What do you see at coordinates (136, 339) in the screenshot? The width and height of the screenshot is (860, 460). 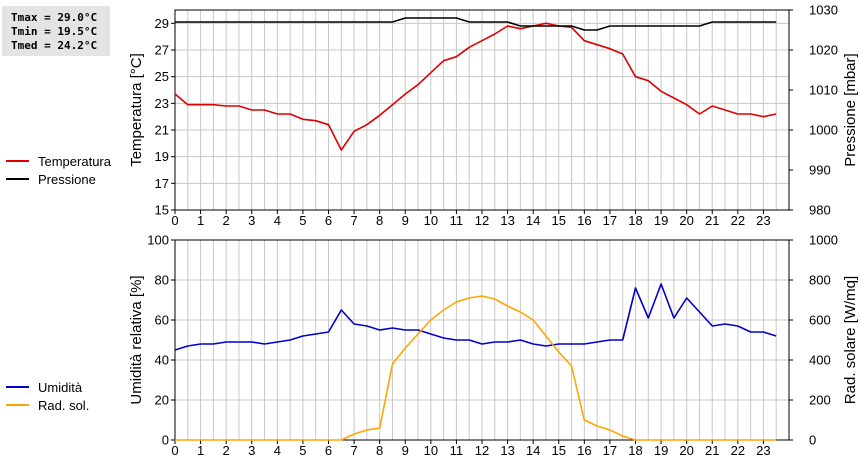 I see `y-left-axis-title: Umidità relativa [%]` at bounding box center [136, 339].